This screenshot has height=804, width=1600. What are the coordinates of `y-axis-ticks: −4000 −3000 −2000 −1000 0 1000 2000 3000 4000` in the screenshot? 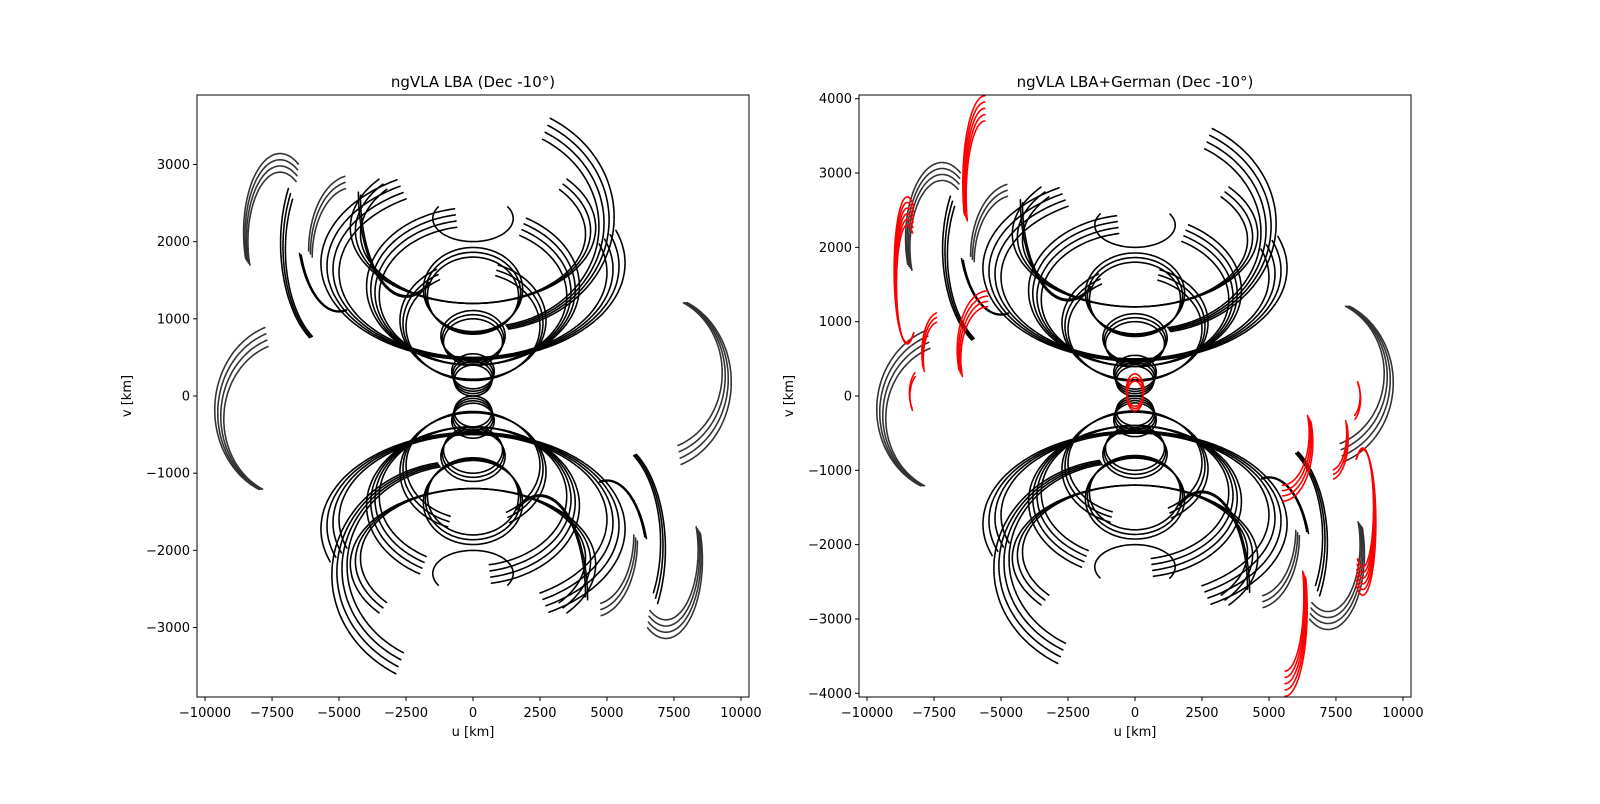 It's located at (833, 397).